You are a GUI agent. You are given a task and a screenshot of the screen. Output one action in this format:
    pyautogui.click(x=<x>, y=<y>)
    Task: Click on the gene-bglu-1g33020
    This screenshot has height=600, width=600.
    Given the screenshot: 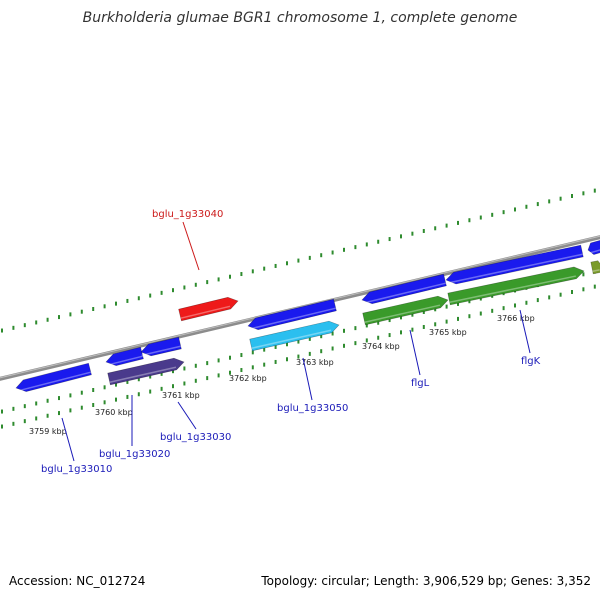 What is the action you would take?
    pyautogui.click(x=146, y=371)
    